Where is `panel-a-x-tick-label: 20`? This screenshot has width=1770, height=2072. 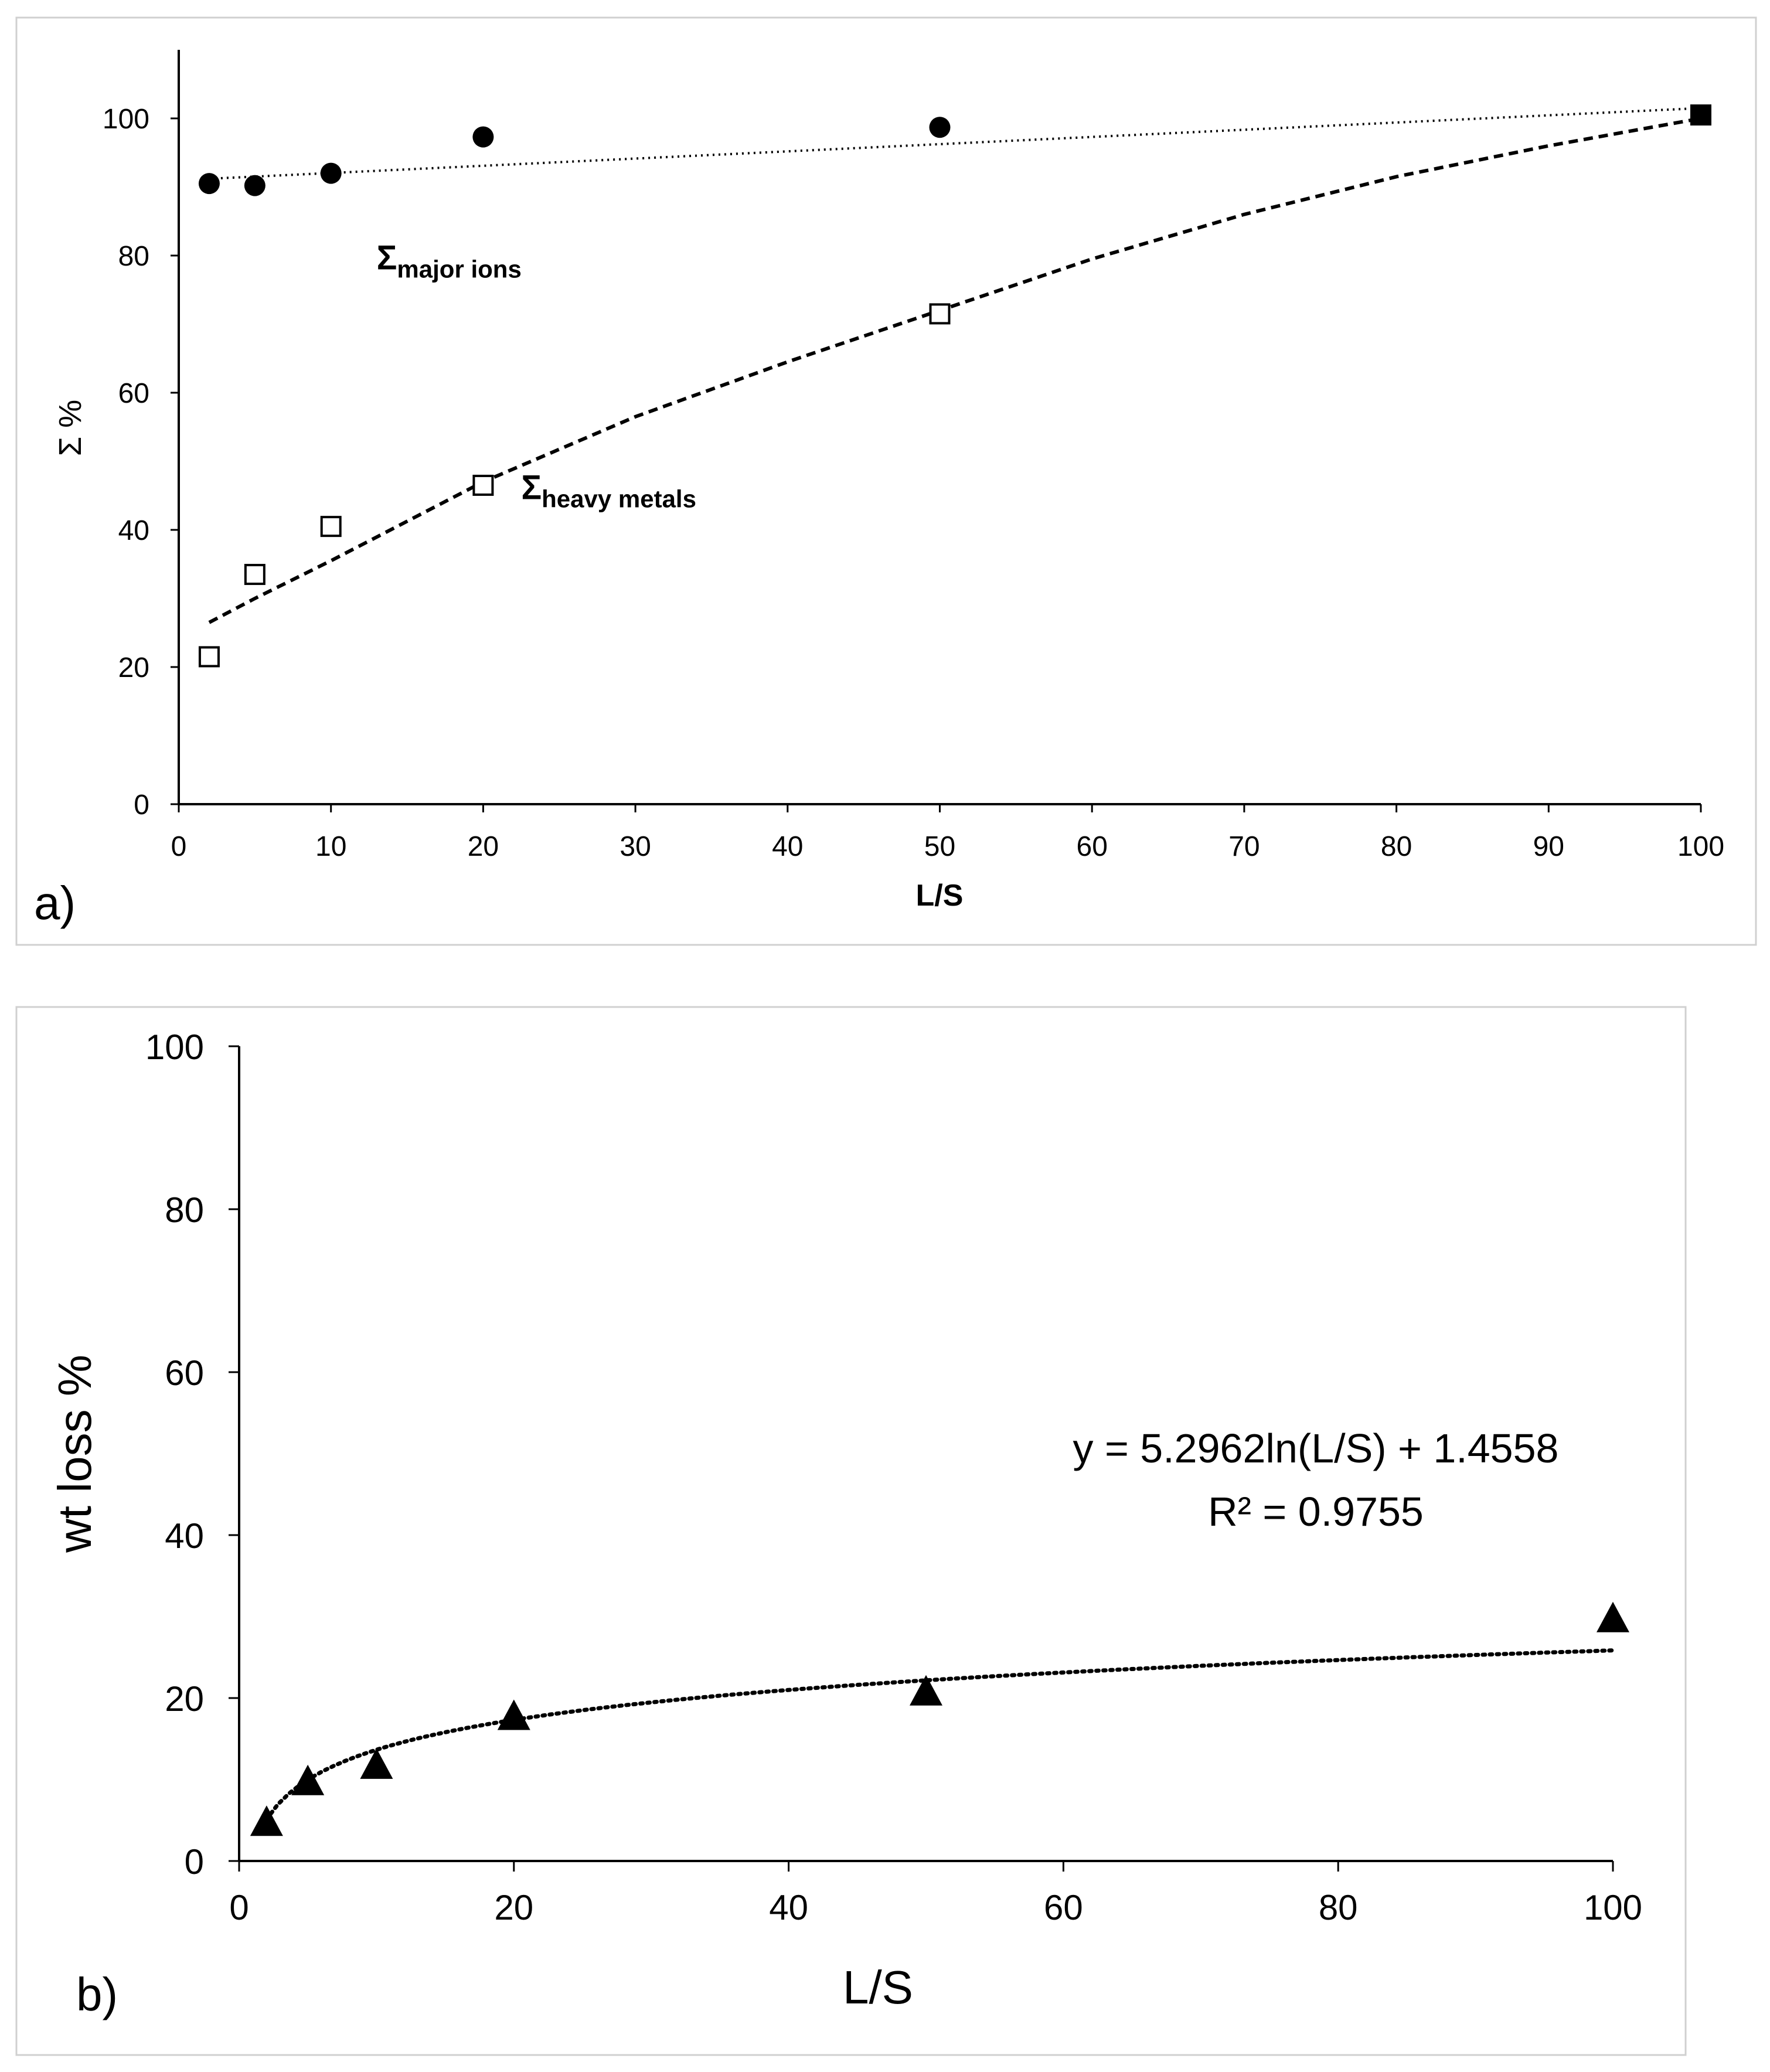 panel-a-x-tick-label: 20 is located at coordinates (483, 846).